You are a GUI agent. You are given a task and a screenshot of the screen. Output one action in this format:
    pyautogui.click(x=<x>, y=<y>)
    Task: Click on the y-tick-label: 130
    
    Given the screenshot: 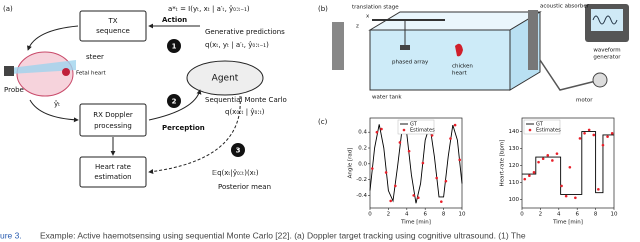 What is the action you would take?
    pyautogui.click(x=514, y=149)
    